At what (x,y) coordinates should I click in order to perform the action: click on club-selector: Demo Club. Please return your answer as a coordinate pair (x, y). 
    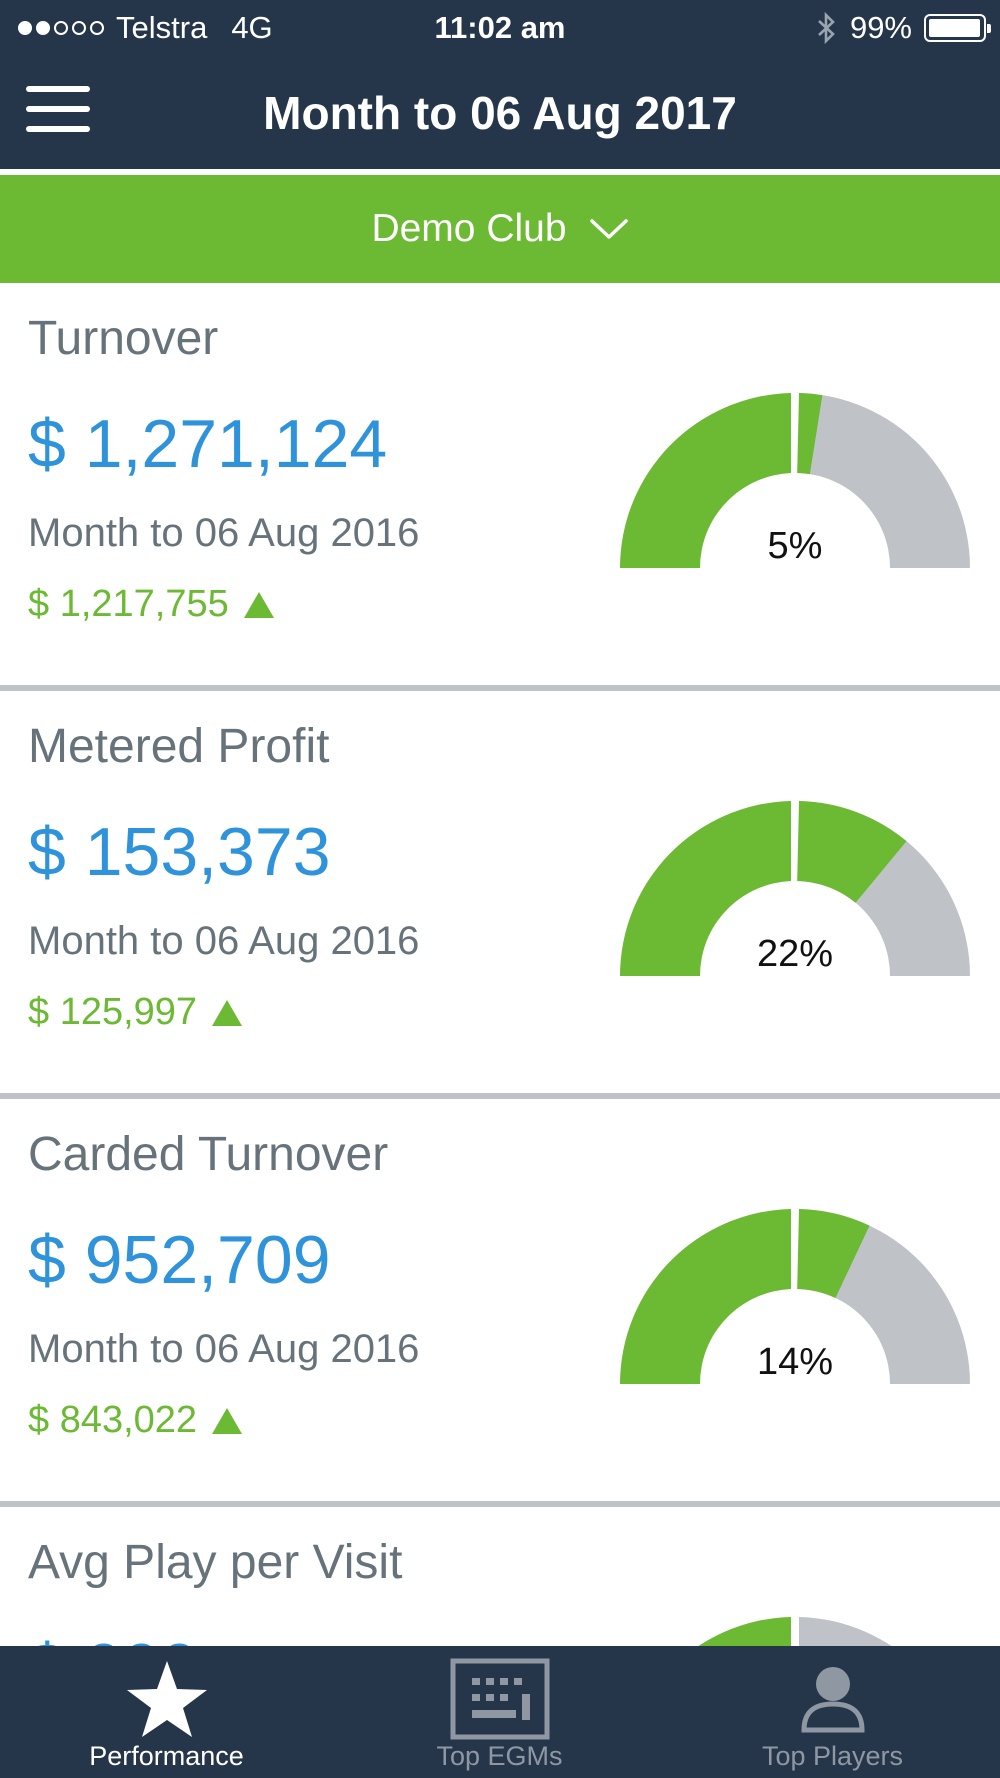
    Looking at the image, I should click on (500, 229).